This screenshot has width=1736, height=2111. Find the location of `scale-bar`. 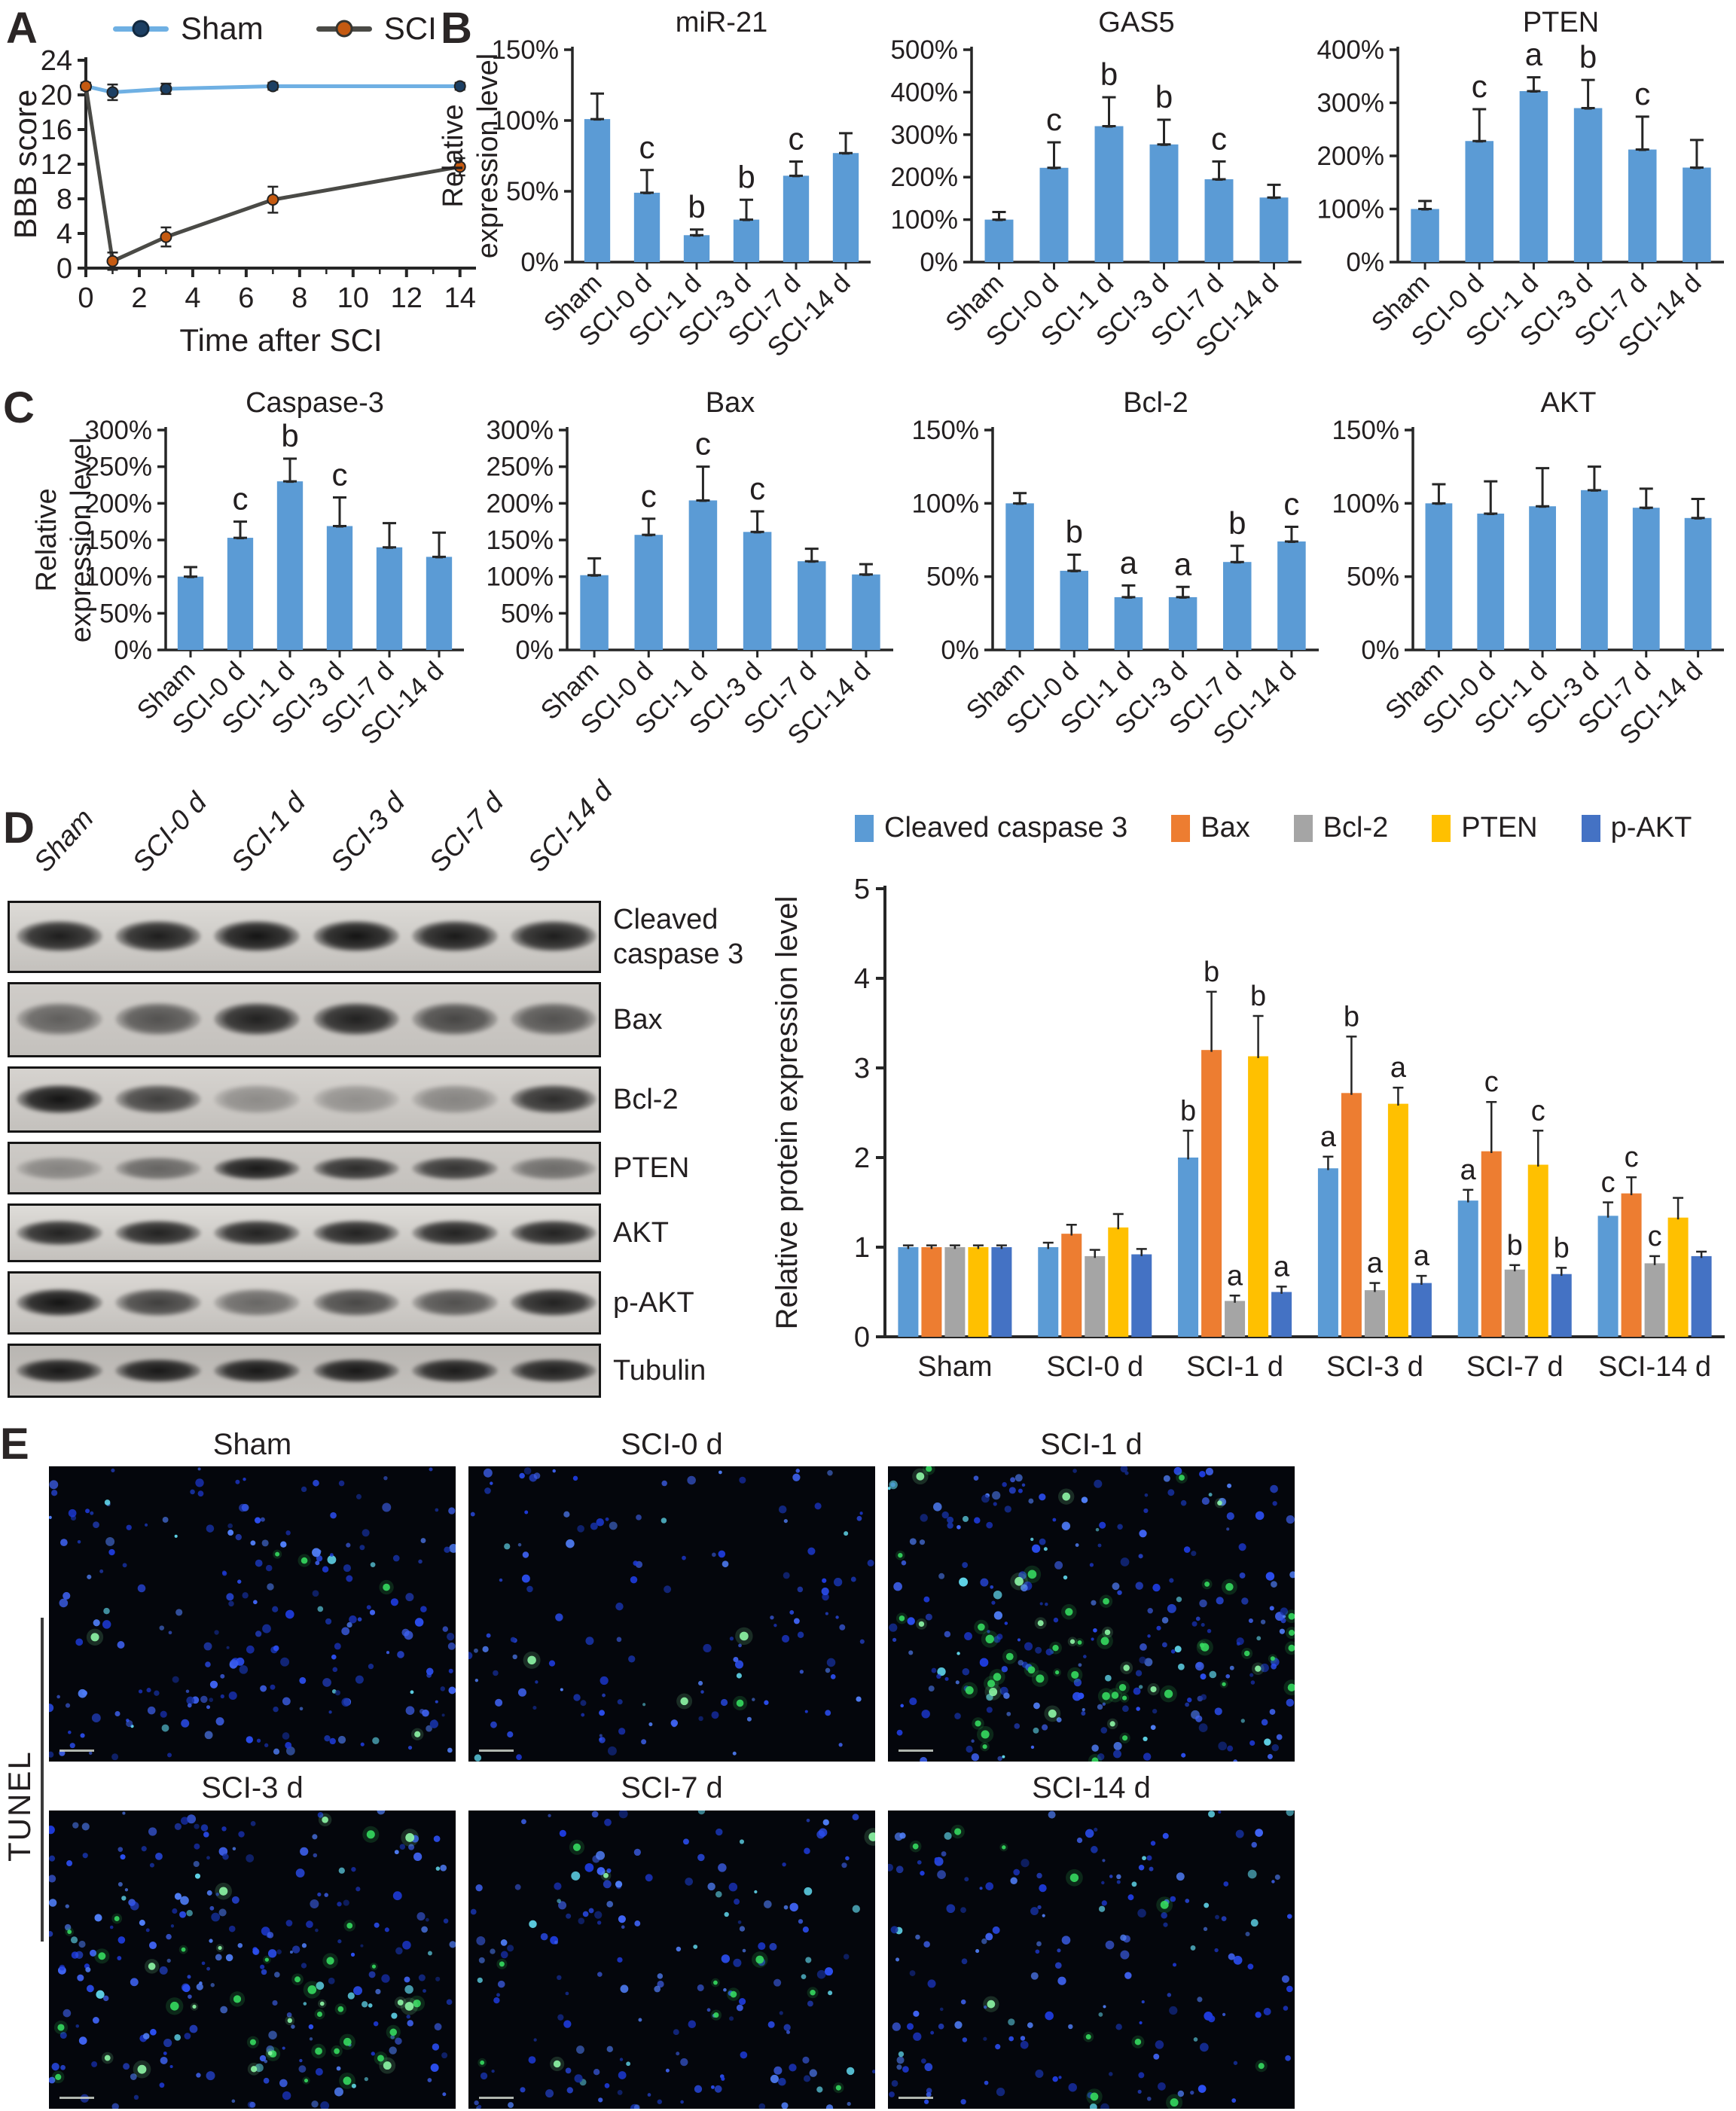

scale-bar is located at coordinates (76, 1751).